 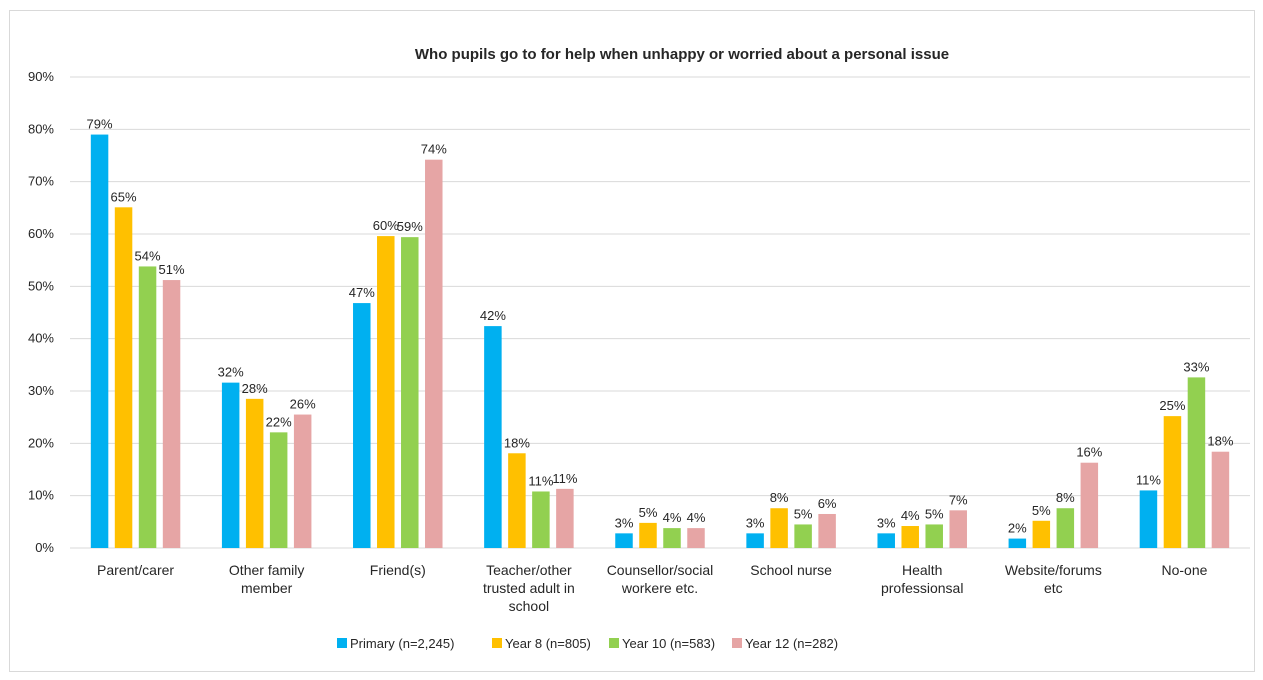 I want to click on y-tick-label: 50%, so click(x=41, y=285).